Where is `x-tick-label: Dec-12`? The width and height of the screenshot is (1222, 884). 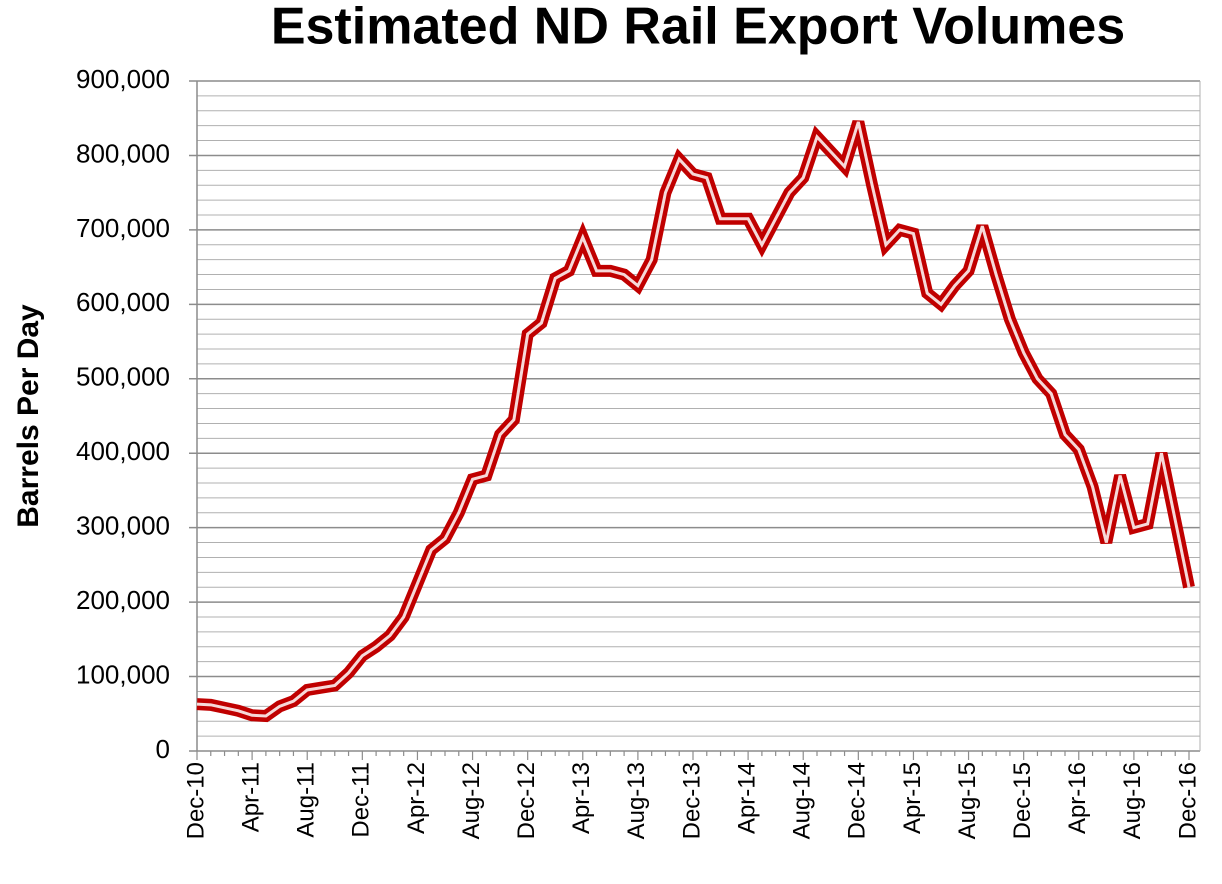 x-tick-label: Dec-12 is located at coordinates (526, 800).